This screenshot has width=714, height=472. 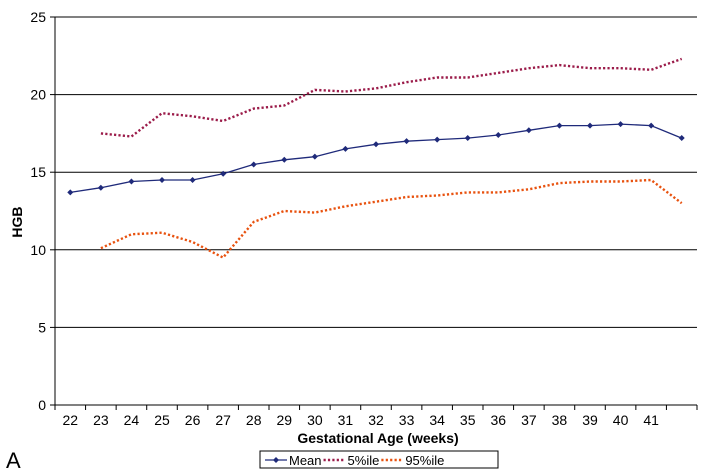 What do you see at coordinates (70, 420) in the screenshot?
I see `x-tick-label: 22` at bounding box center [70, 420].